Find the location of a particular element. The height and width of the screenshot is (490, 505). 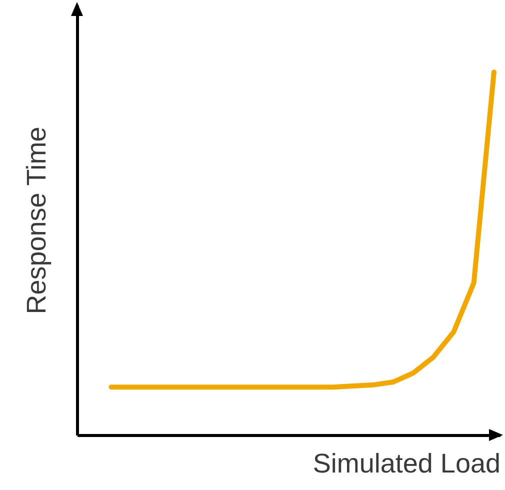

x-axis-title: Simulated Load is located at coordinates (406, 463).